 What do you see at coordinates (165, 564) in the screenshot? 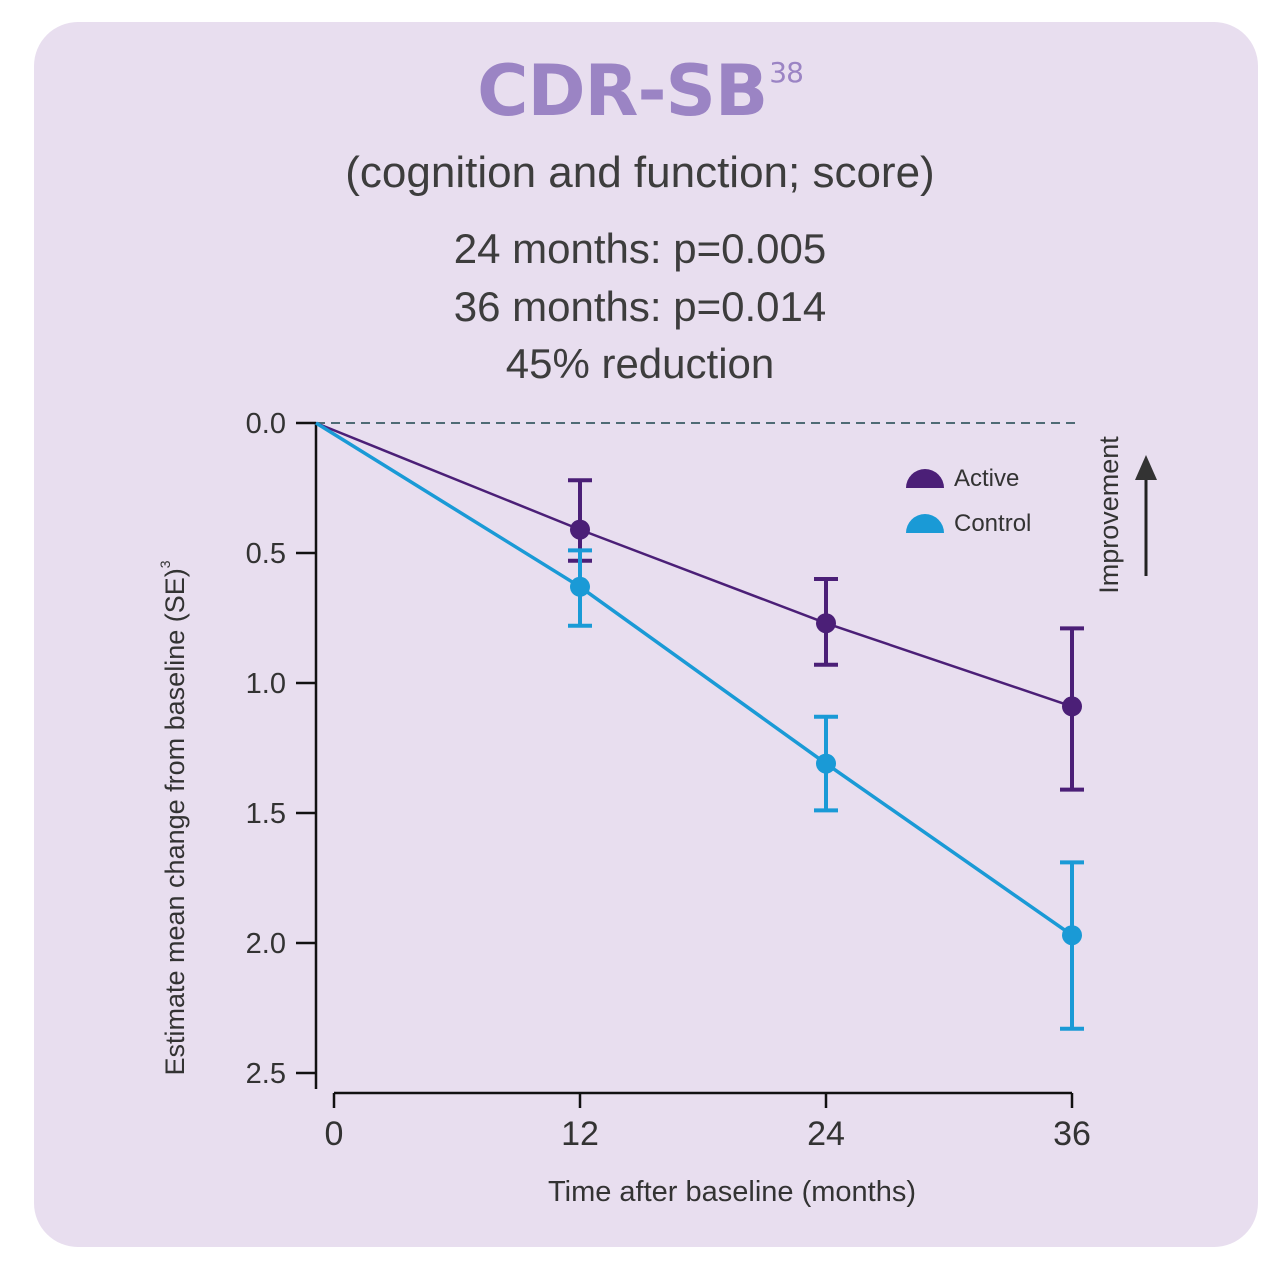
I see `y-axis-title-superscript: 3` at bounding box center [165, 564].